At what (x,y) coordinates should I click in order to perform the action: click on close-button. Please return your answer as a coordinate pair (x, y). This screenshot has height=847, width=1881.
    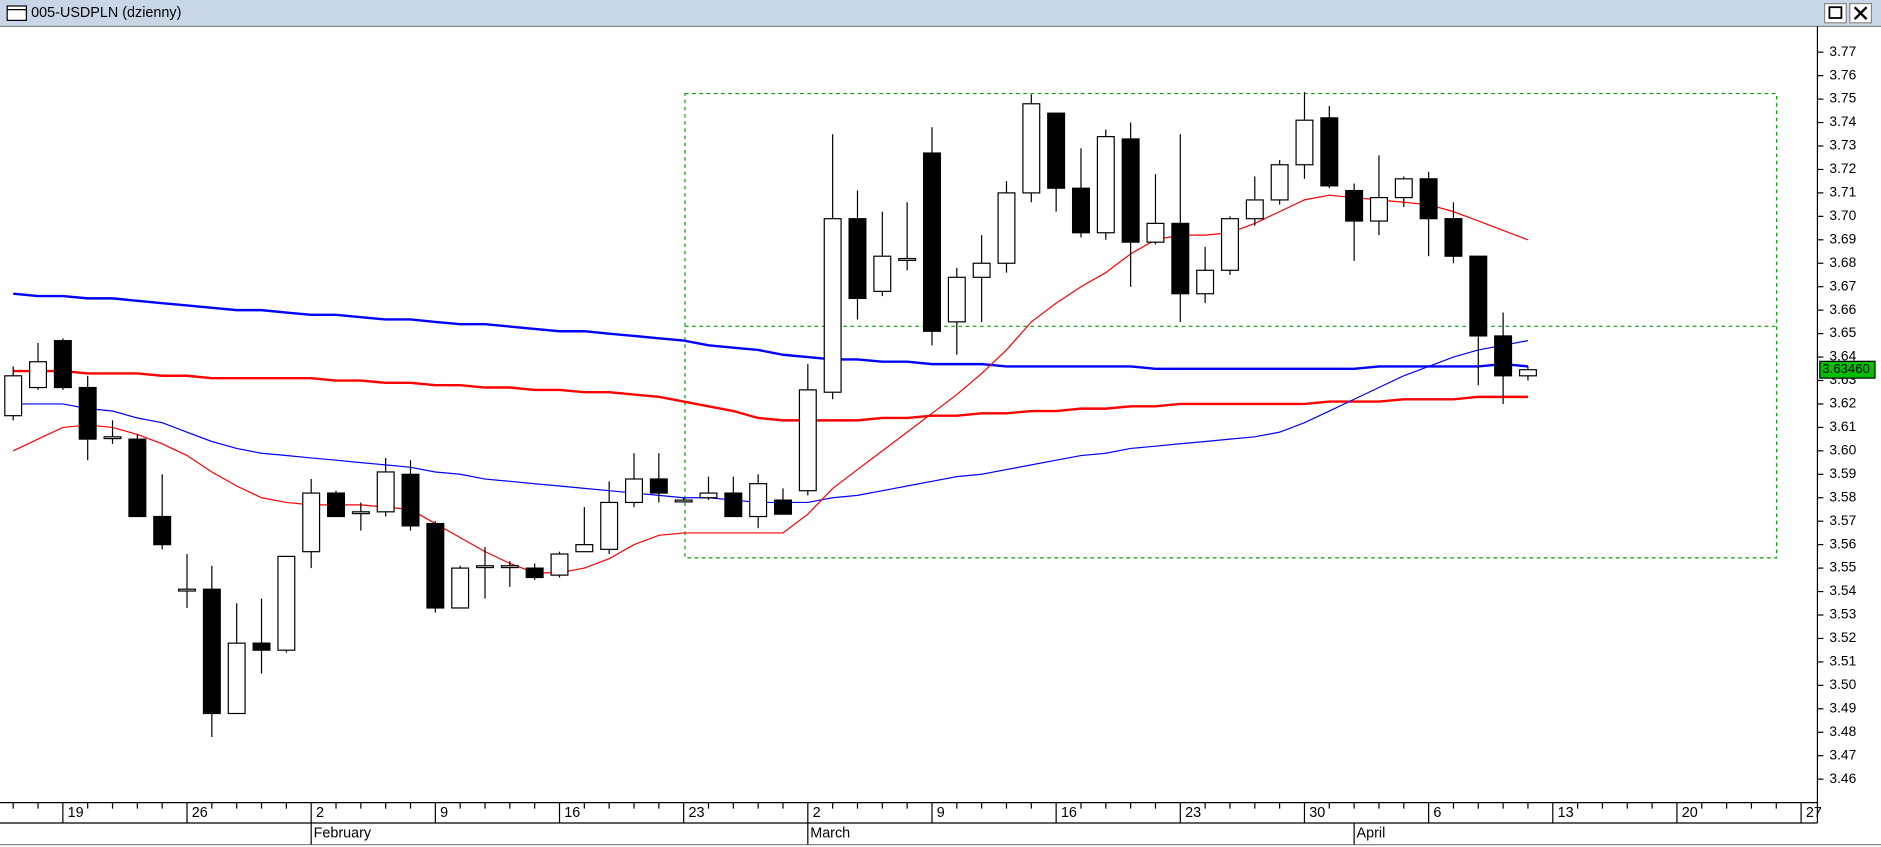
    Looking at the image, I should click on (1861, 13).